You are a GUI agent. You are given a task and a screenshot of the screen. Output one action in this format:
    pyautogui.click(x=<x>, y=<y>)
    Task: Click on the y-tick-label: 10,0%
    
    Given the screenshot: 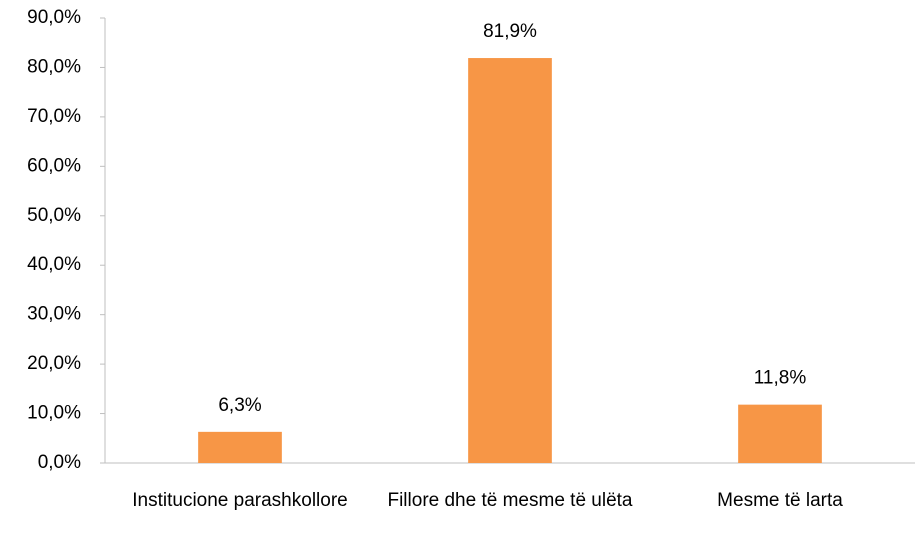 What is the action you would take?
    pyautogui.click(x=54, y=413)
    